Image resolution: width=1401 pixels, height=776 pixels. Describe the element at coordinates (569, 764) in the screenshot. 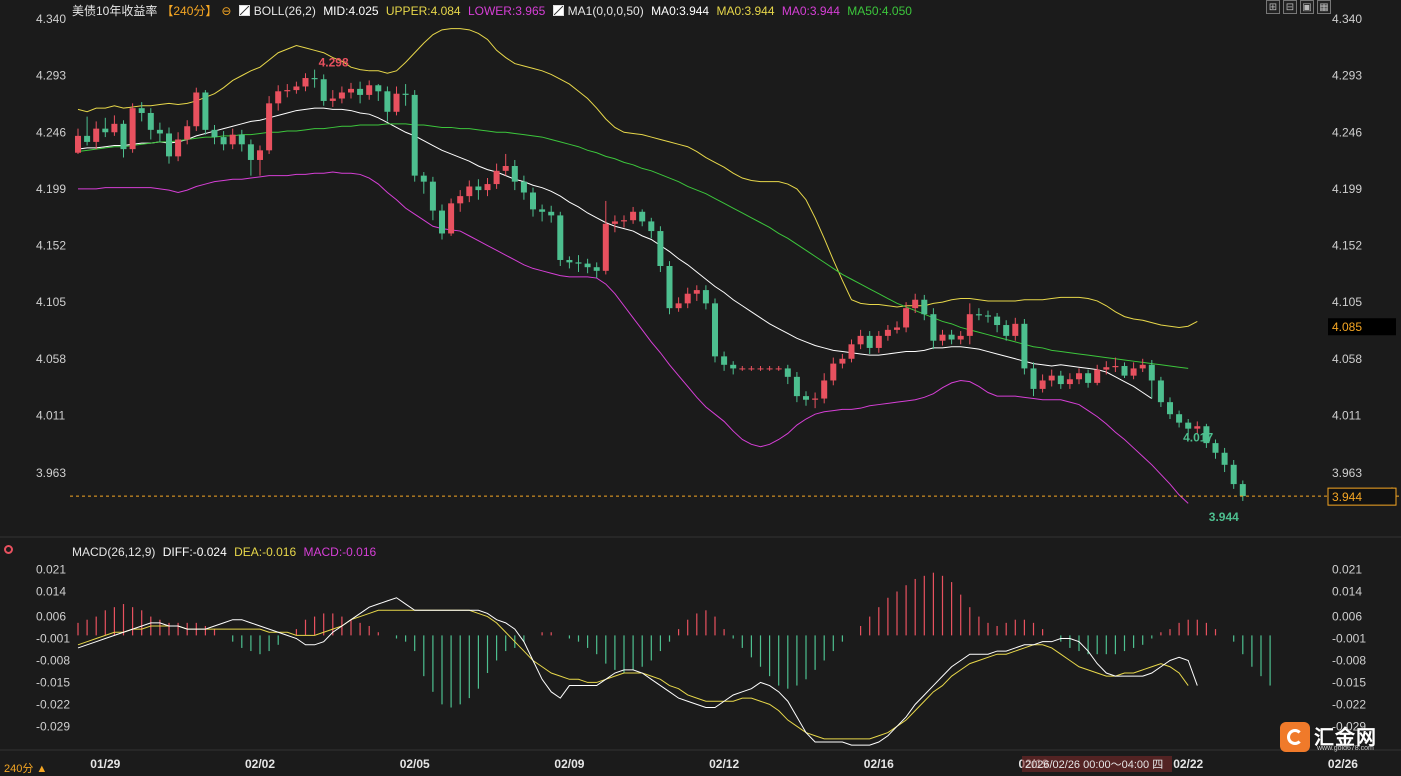

I see `x-tick: 02/09` at that location.